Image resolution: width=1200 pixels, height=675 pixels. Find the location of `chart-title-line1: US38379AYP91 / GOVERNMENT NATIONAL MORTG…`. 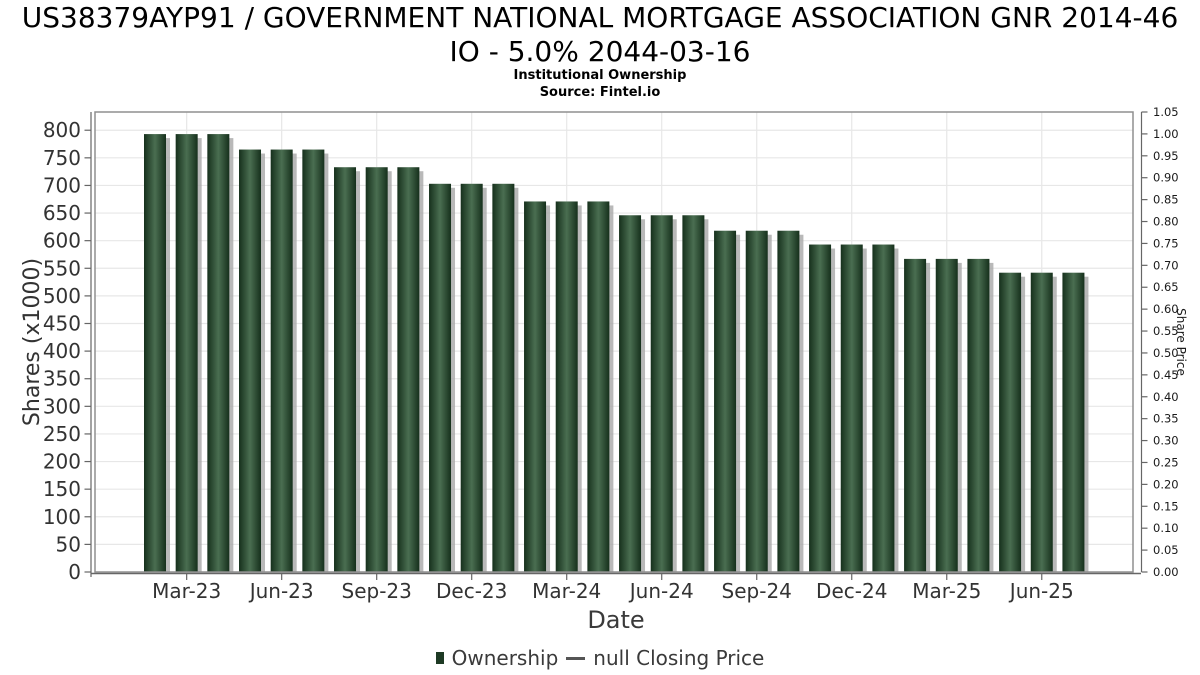

chart-title-line1: US38379AYP91 / GOVERNMENT NATIONAL MORTG… is located at coordinates (600, 17).